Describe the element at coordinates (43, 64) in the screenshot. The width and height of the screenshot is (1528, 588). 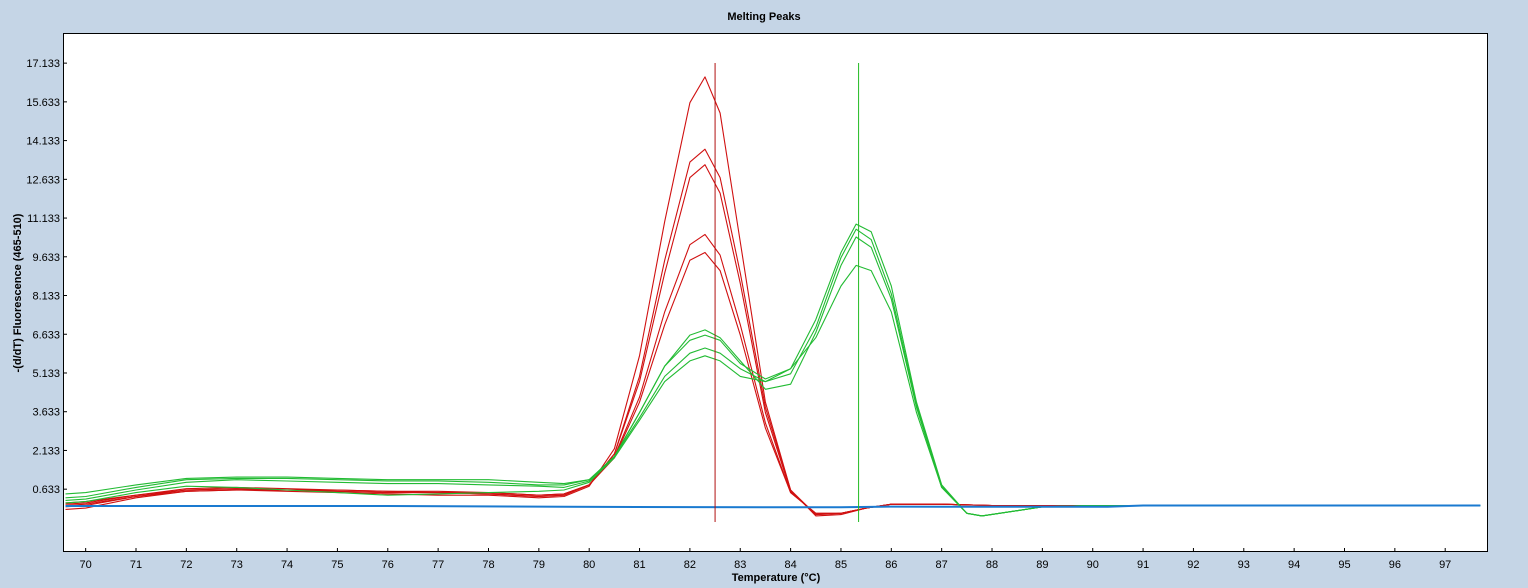
I see `y-tick-label: 17.133` at that location.